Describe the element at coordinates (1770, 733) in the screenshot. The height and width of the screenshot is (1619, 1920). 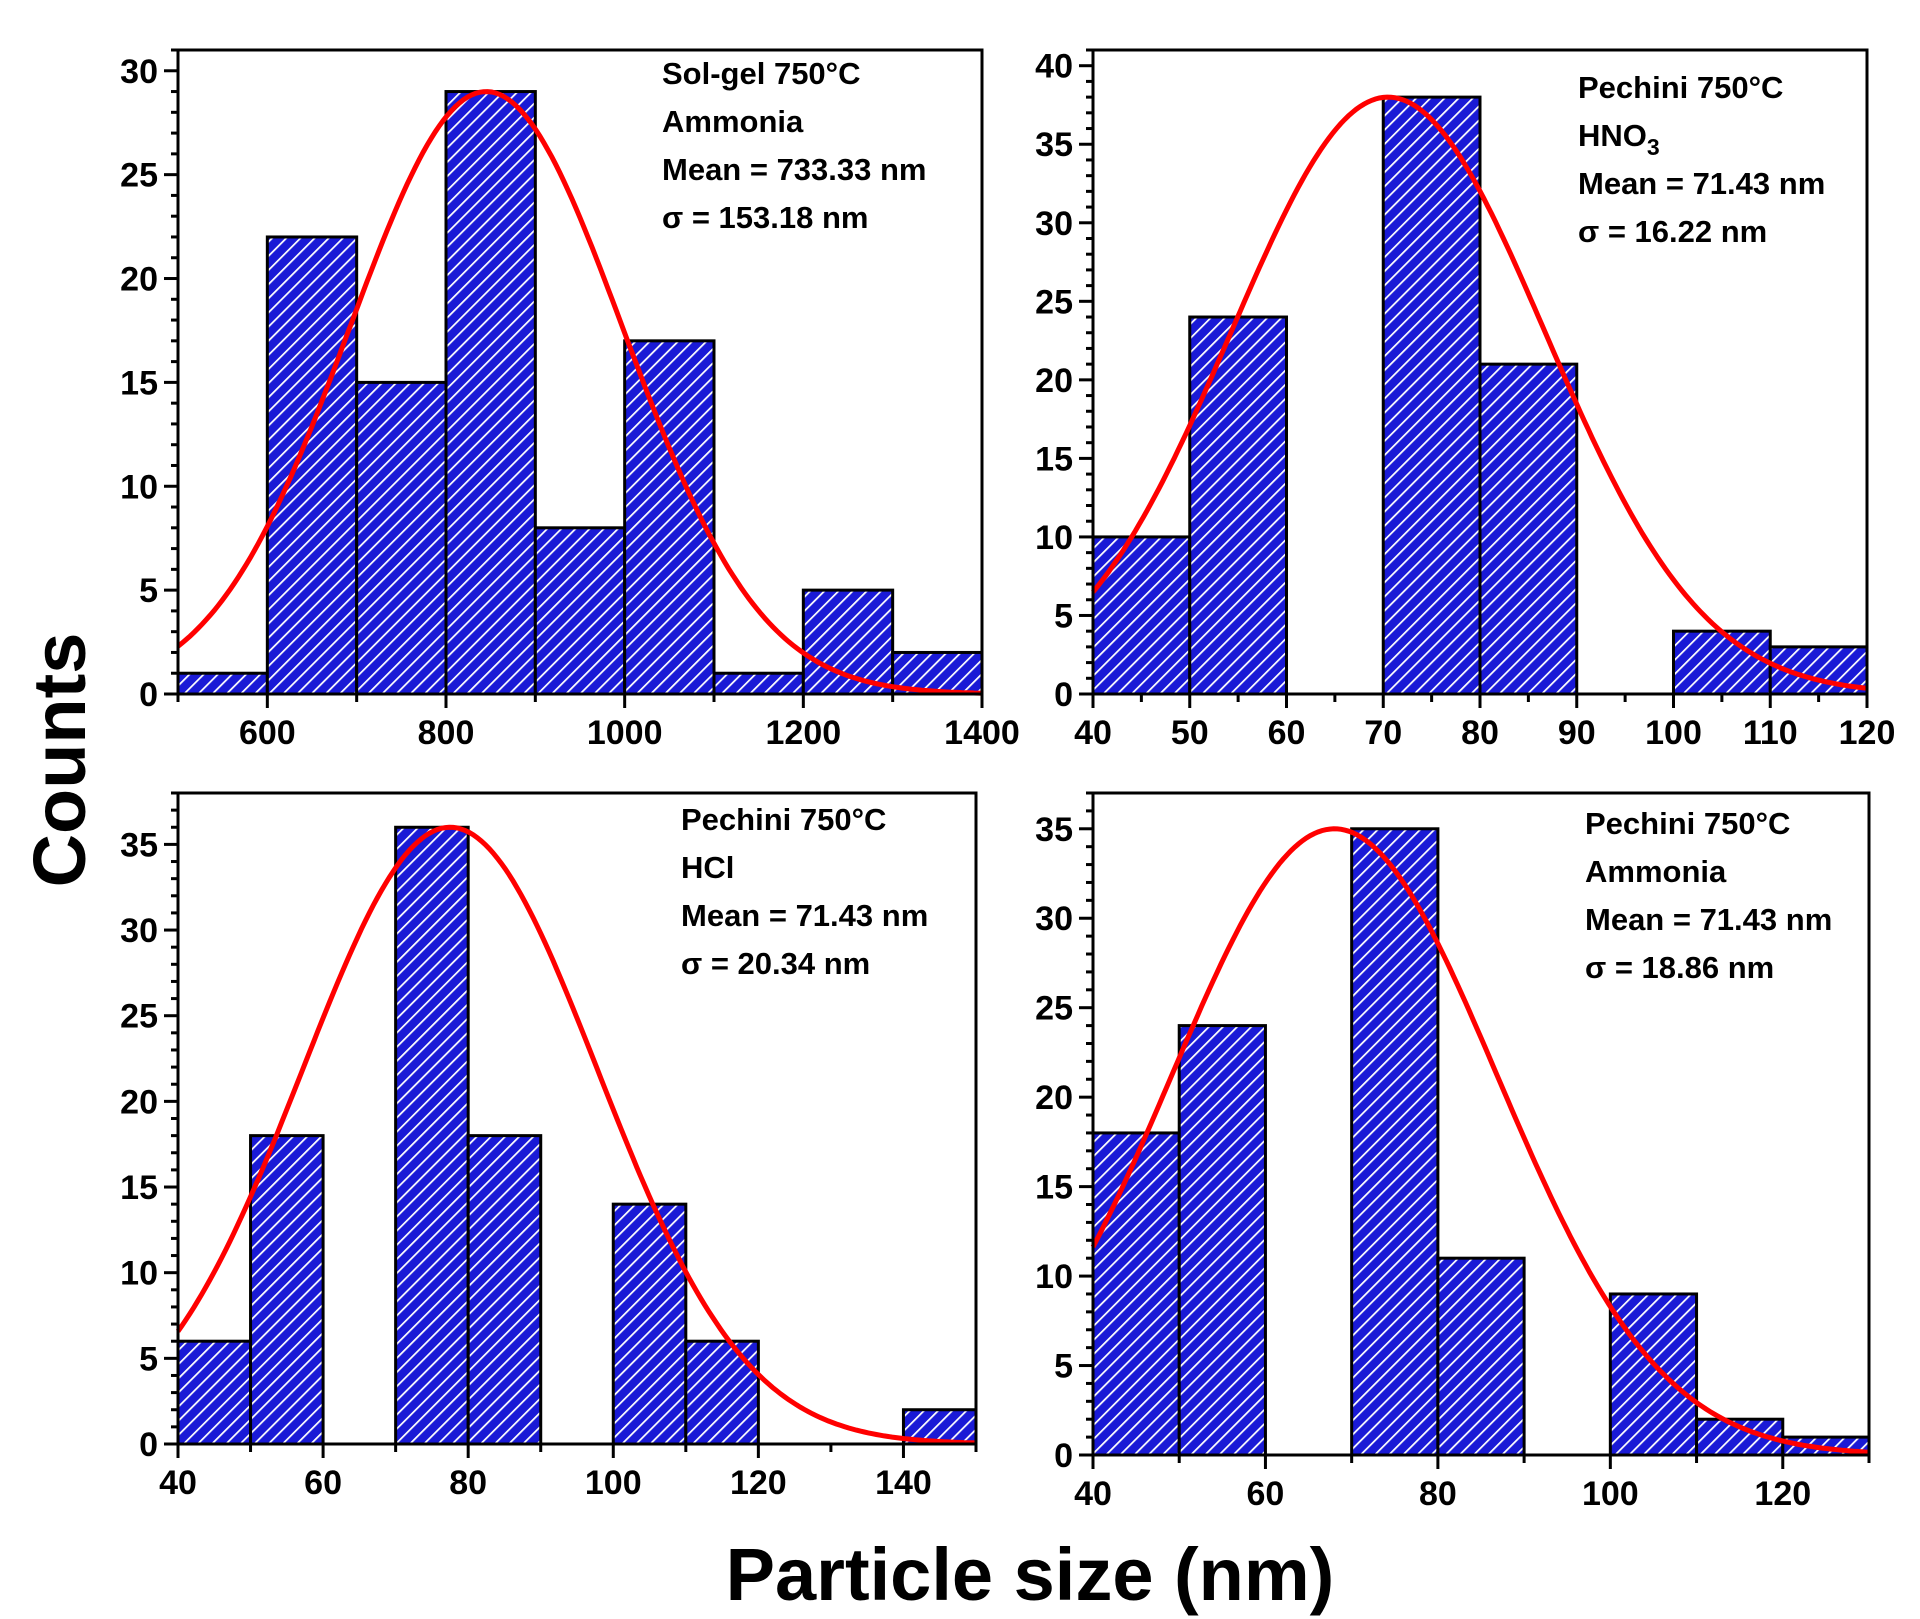
I see `x-tick-label: 110` at that location.